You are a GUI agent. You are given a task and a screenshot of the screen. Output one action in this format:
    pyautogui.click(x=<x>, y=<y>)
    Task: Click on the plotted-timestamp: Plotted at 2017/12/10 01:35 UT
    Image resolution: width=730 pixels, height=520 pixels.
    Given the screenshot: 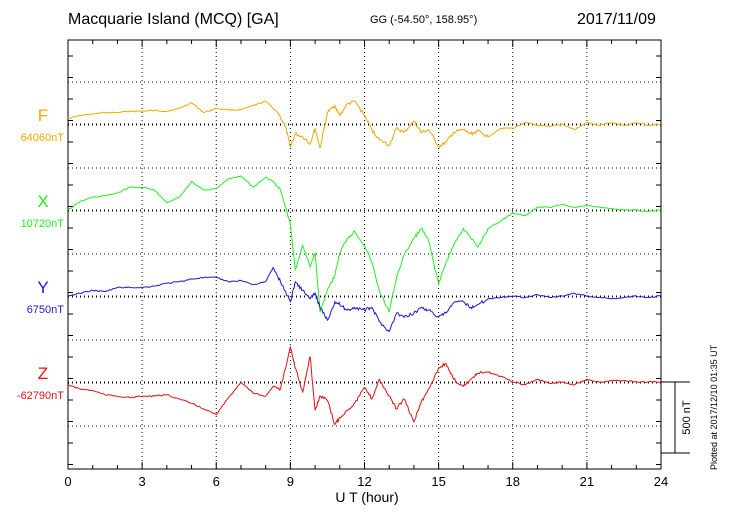 What is the action you would take?
    pyautogui.click(x=714, y=407)
    